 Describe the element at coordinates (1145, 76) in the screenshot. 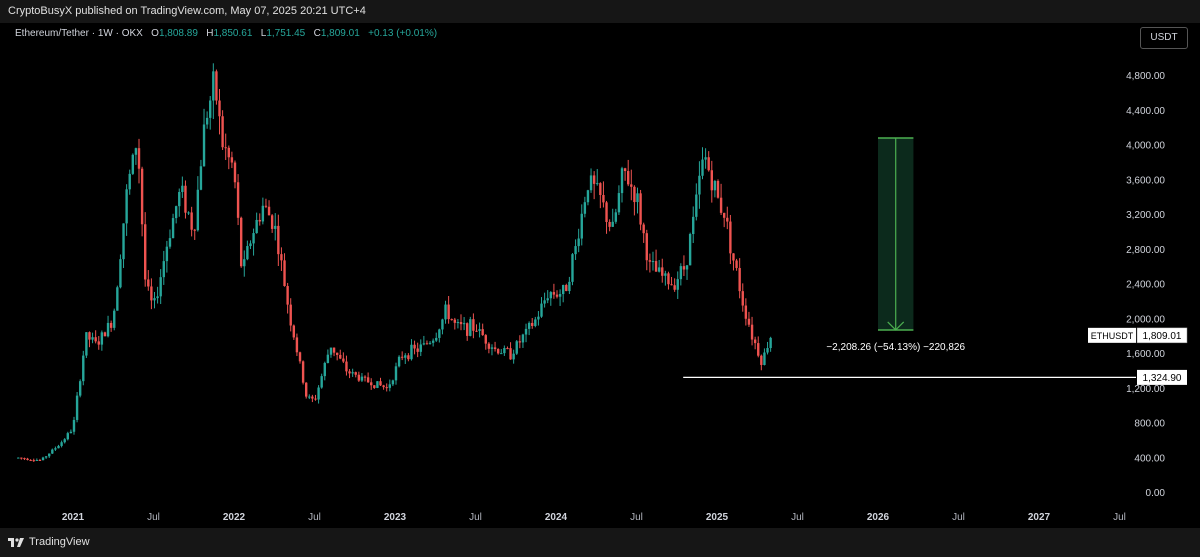

I see `y-tick-label: 4,800.00` at that location.